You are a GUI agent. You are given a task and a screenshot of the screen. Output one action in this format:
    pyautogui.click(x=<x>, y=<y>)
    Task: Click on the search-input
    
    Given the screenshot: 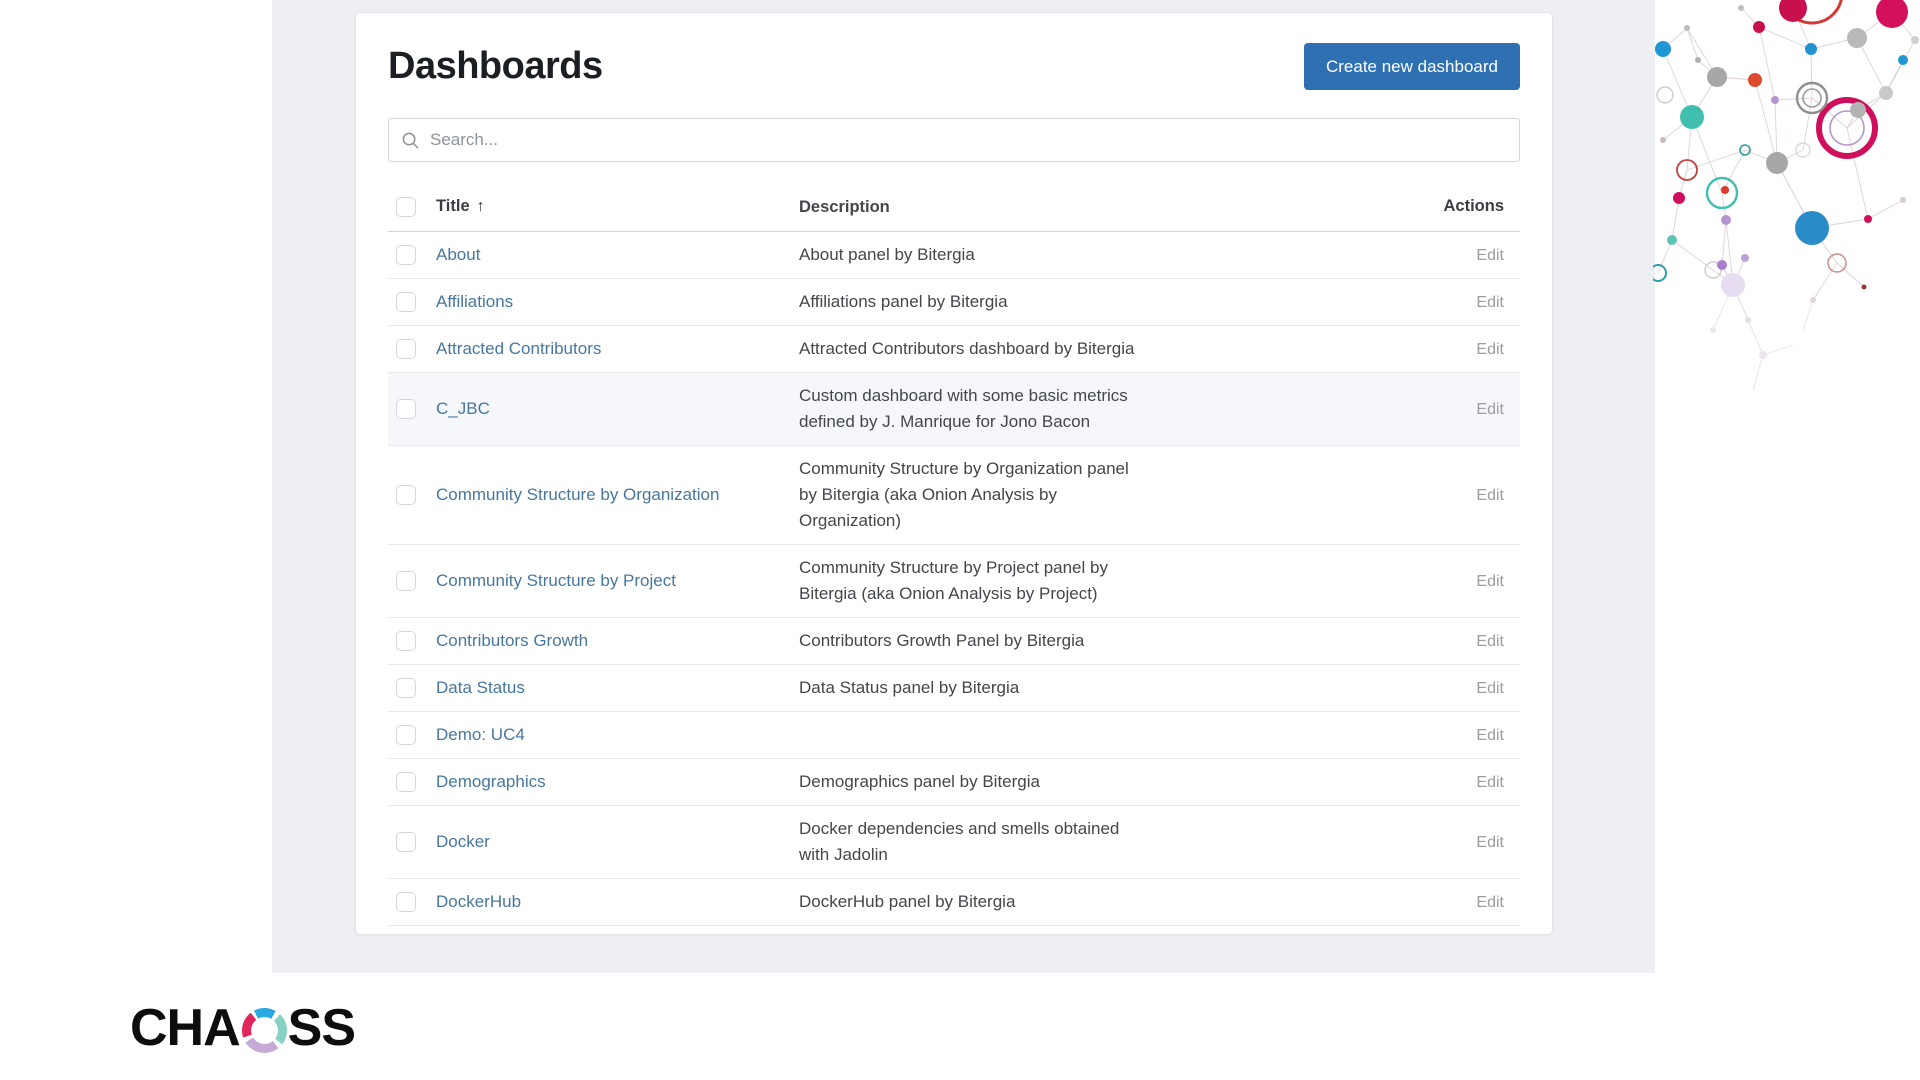 What is the action you would take?
    pyautogui.click(x=968, y=140)
    